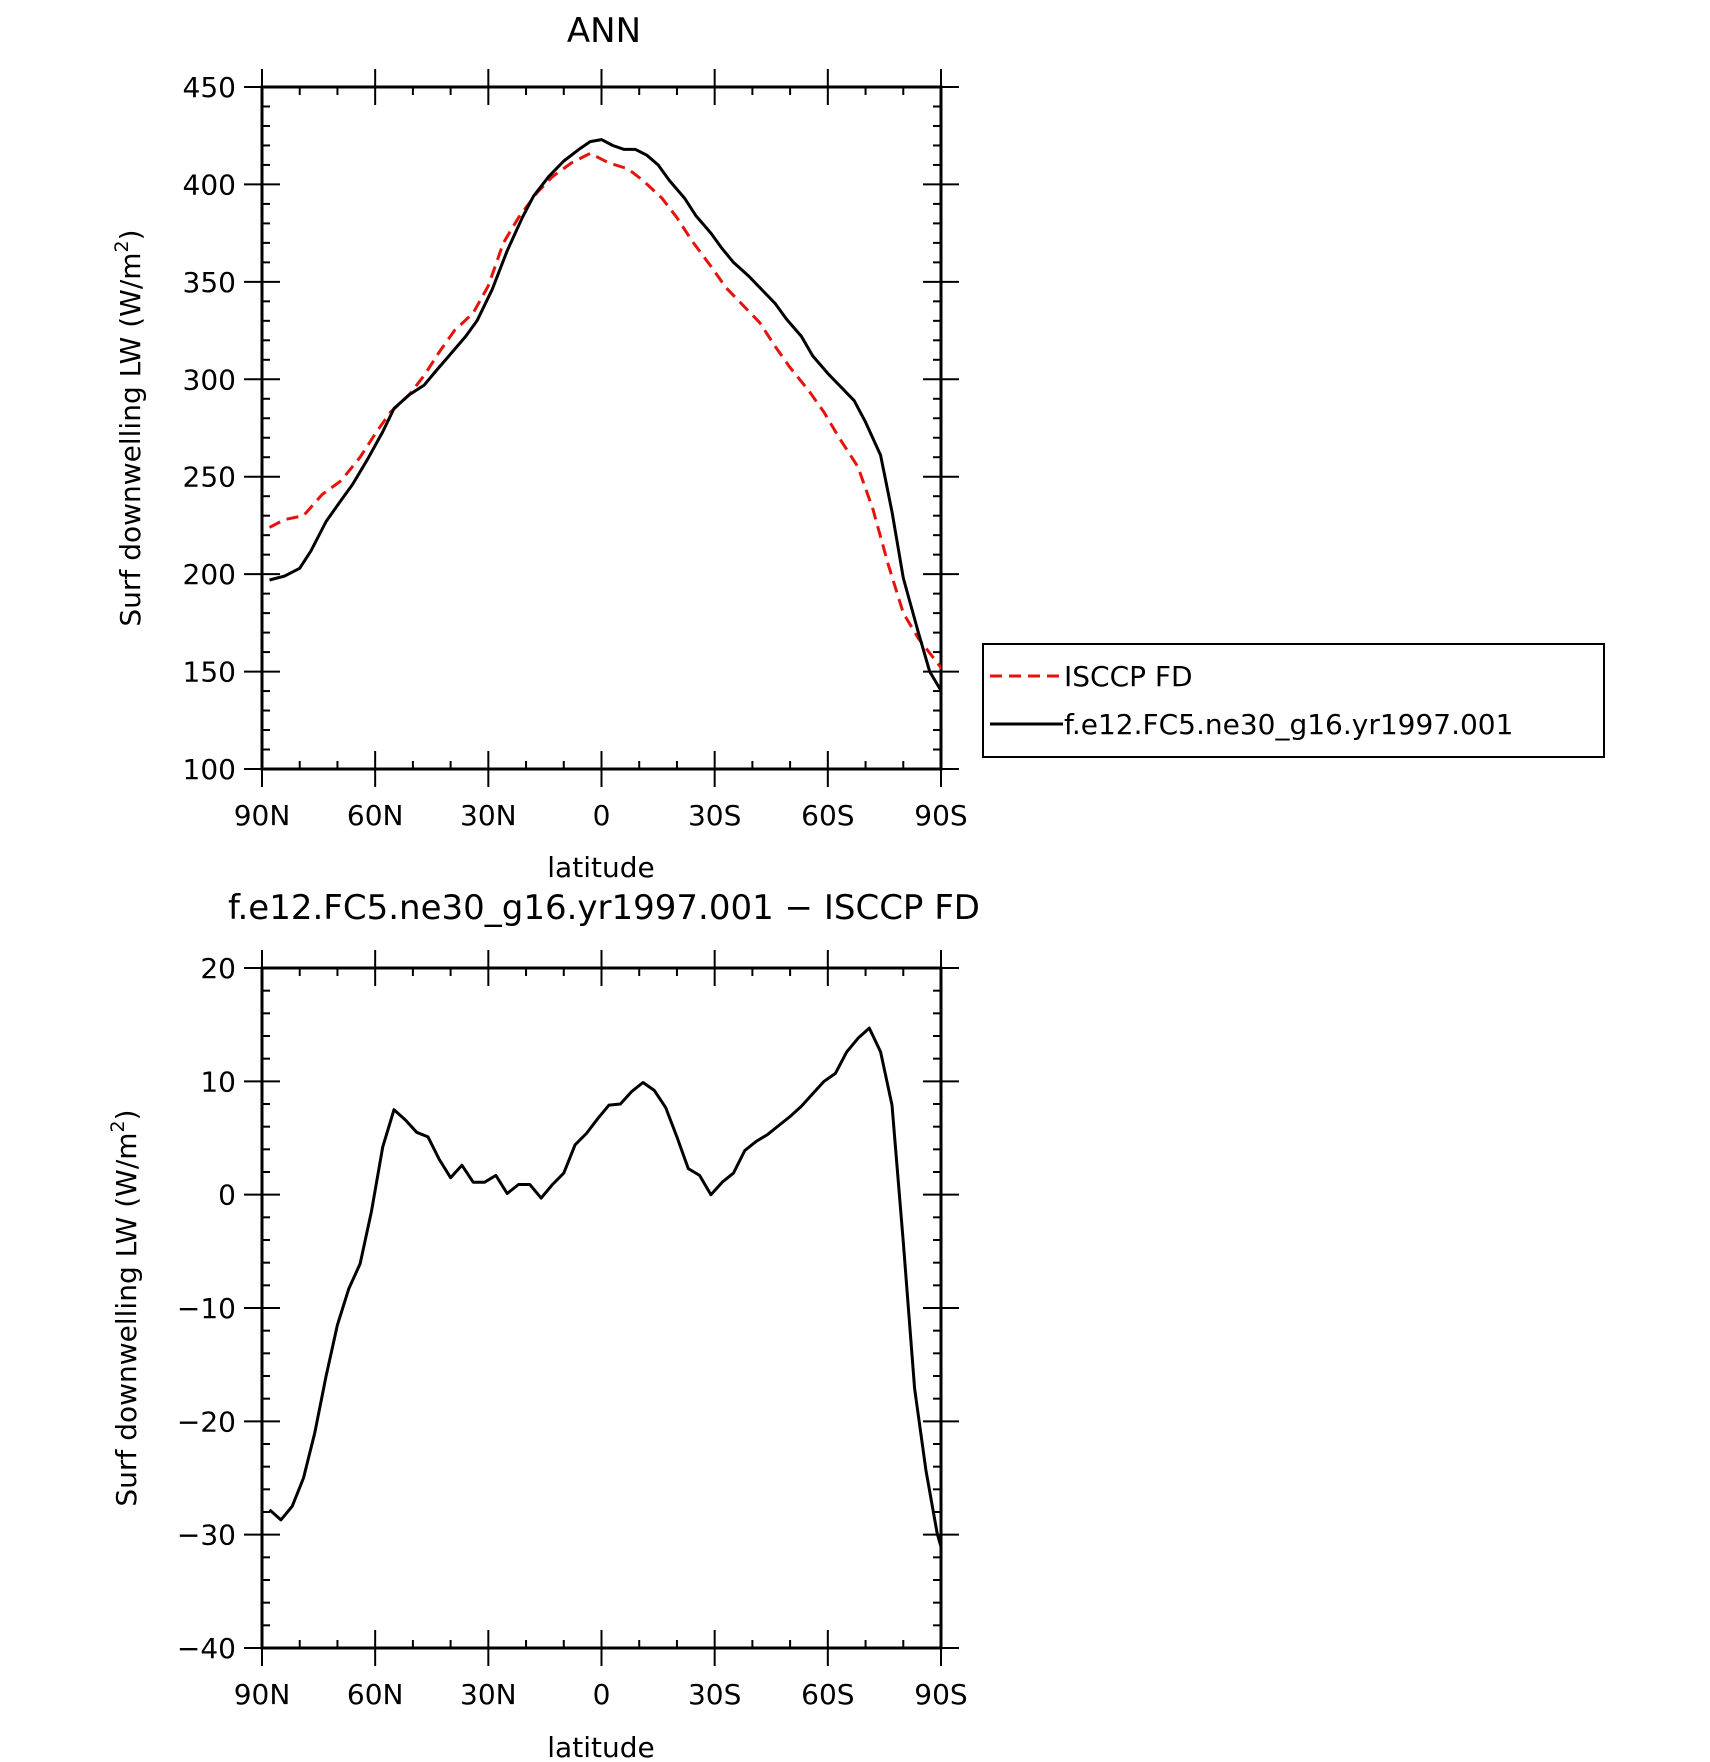 The width and height of the screenshot is (1710, 1762). I want to click on top-x-axis-label: latitude, so click(600, 867).